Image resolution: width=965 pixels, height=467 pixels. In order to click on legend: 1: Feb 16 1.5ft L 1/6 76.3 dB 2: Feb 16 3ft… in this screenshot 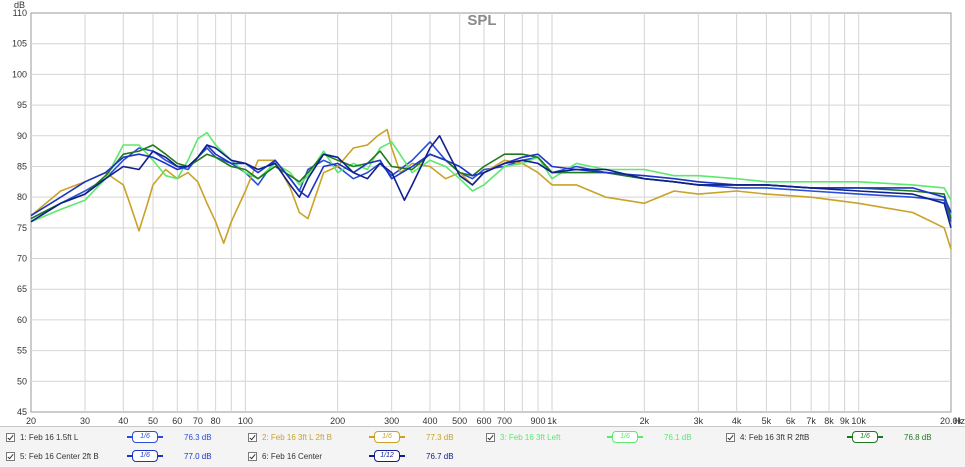, I will do `click(482, 446)`.